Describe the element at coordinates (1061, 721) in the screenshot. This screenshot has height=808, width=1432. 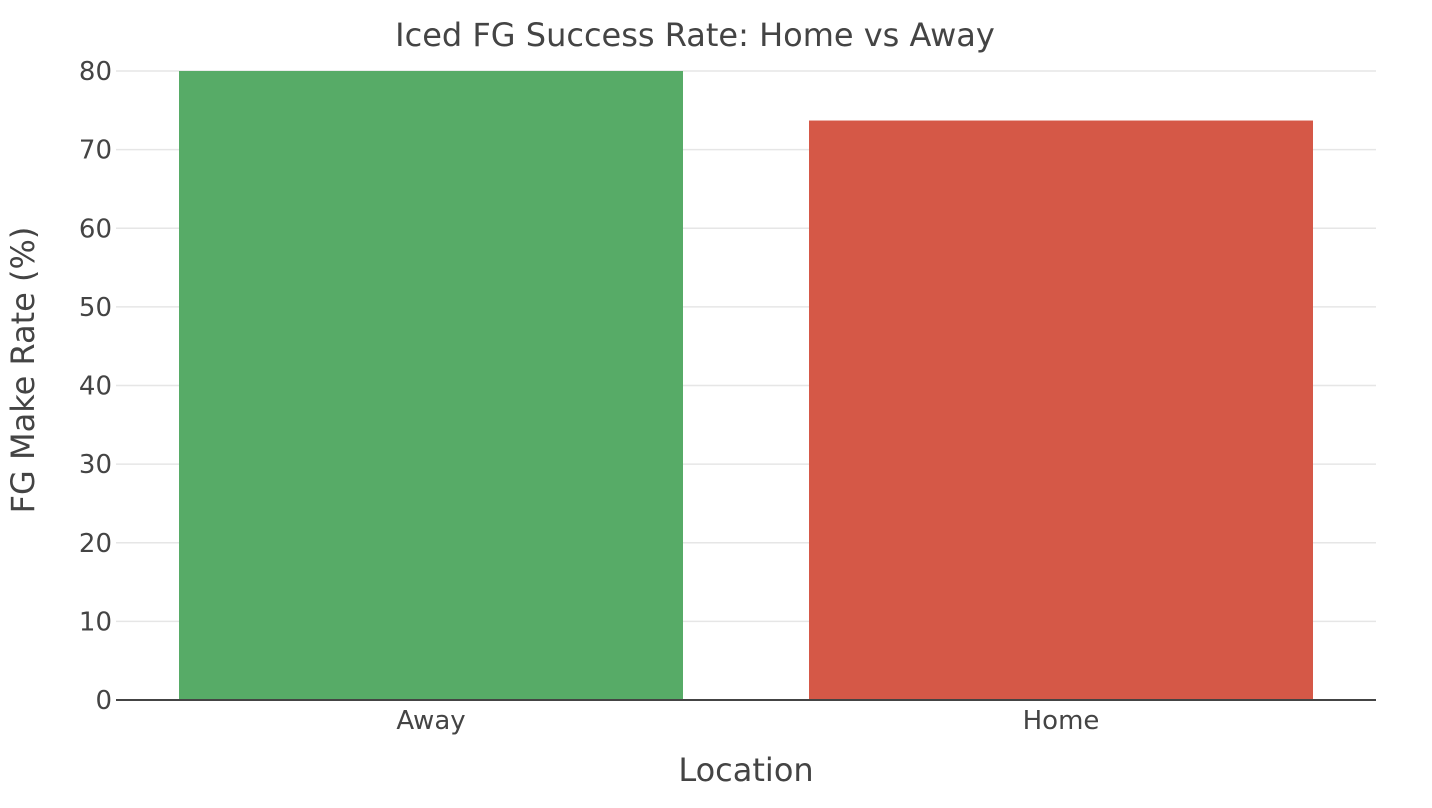
I see `x-tick-label: Home` at that location.